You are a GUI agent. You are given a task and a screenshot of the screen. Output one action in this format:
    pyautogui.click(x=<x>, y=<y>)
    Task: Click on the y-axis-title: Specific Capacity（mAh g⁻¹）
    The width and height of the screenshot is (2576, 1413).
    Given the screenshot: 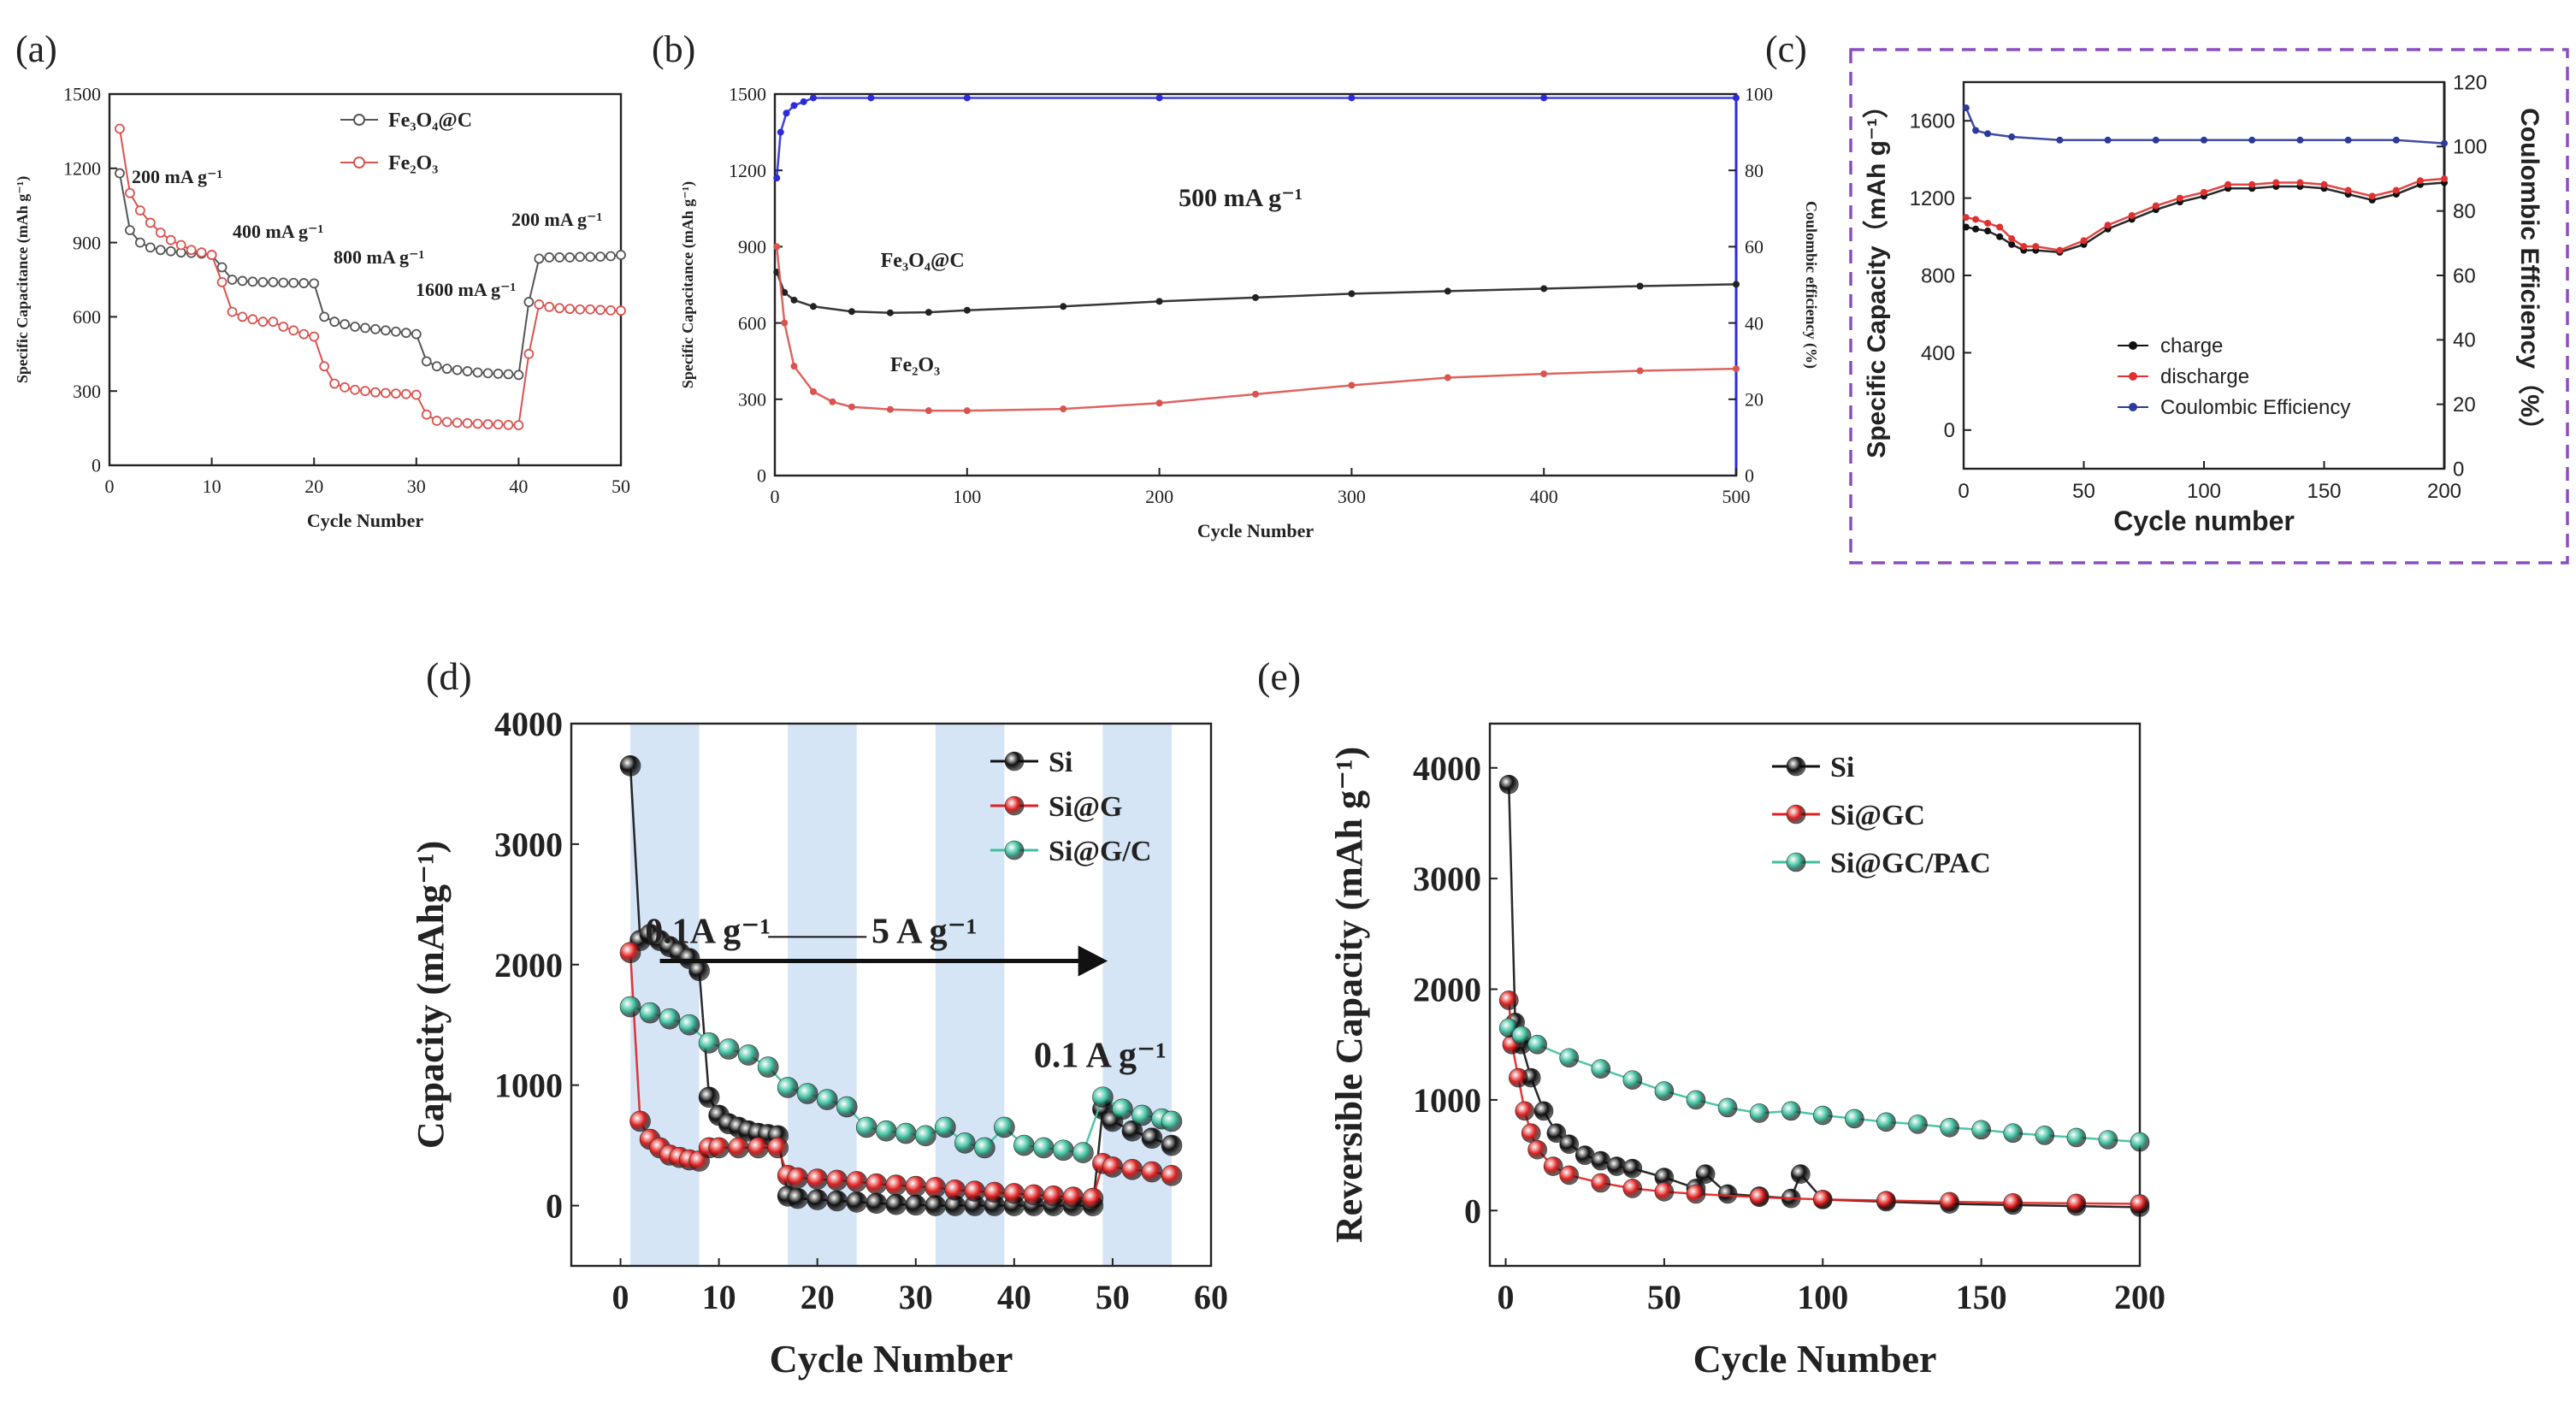 What is the action you would take?
    pyautogui.click(x=1876, y=275)
    